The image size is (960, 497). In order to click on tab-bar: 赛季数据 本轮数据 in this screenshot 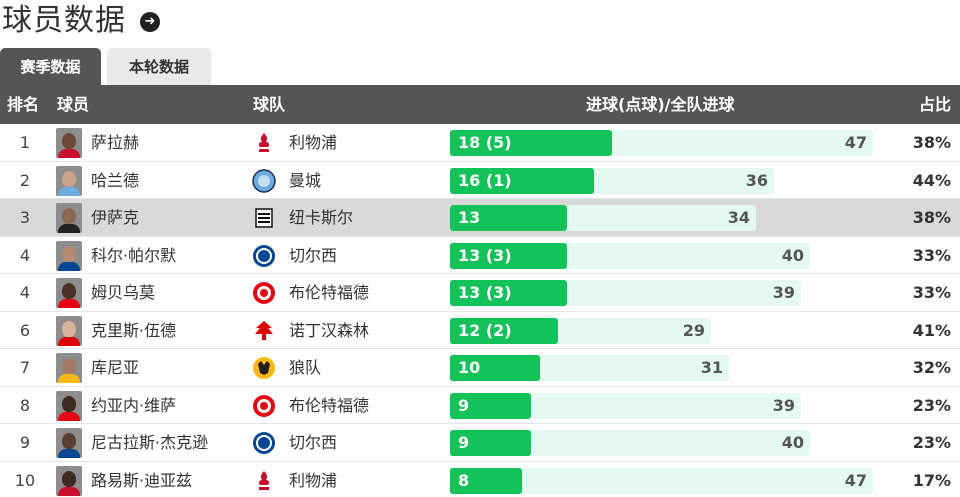, I will do `click(108, 66)`.